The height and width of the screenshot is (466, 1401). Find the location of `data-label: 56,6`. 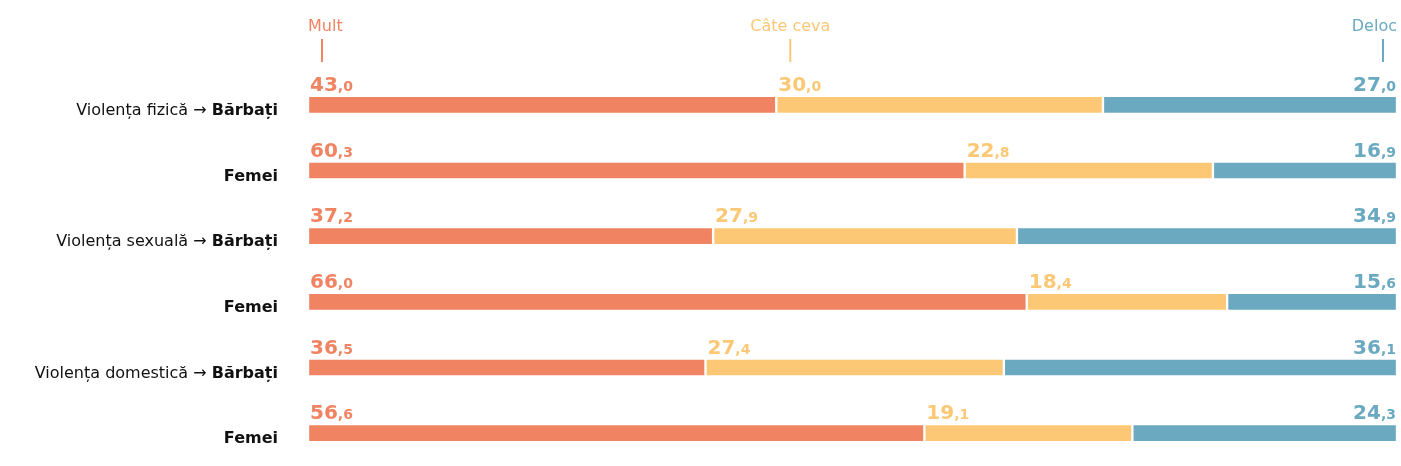

data-label: 56,6 is located at coordinates (331, 412).